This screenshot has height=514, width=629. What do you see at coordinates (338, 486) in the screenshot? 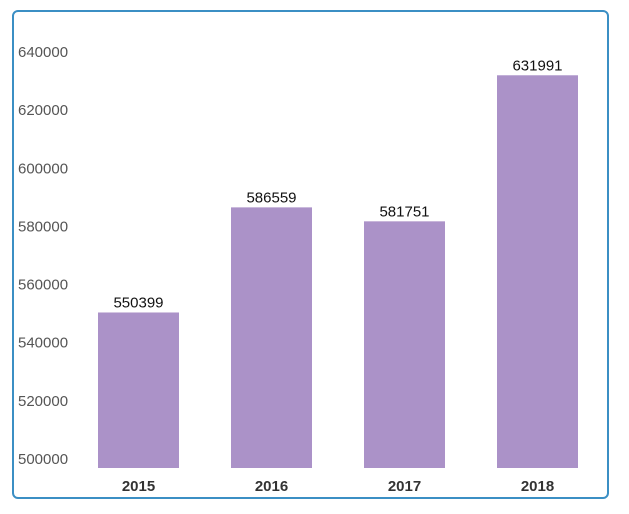
I see `x-axis-ticks: 2015 2016 2017 2018` at bounding box center [338, 486].